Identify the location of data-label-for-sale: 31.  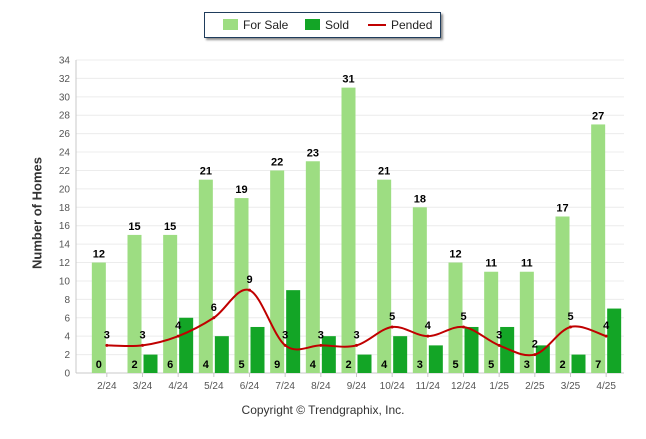
(348, 80).